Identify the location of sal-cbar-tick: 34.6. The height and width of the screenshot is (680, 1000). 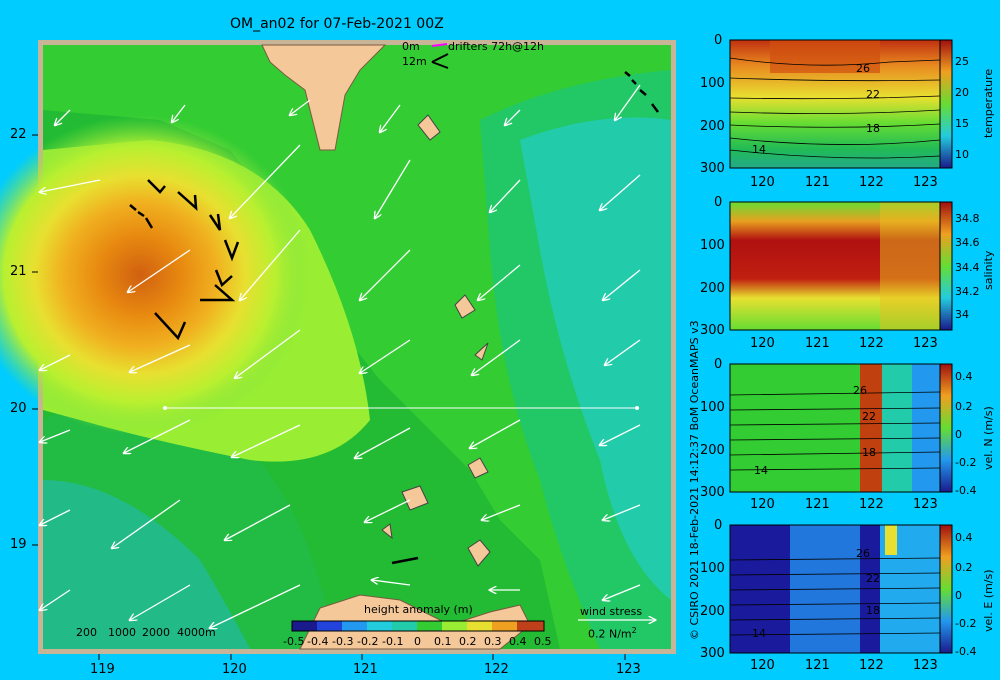
(967, 242).